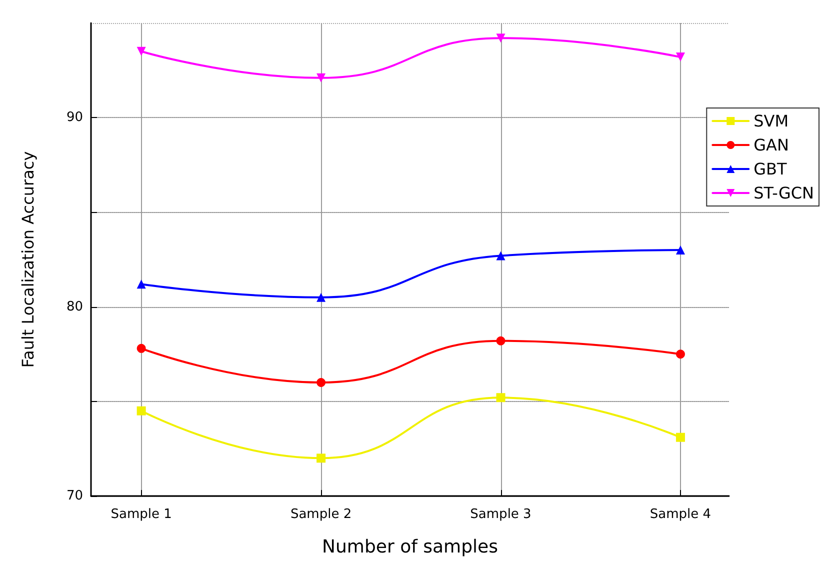 This screenshot has height=574, width=829. Describe the element at coordinates (74, 496) in the screenshot. I see `y-tick-label: 70` at that location.